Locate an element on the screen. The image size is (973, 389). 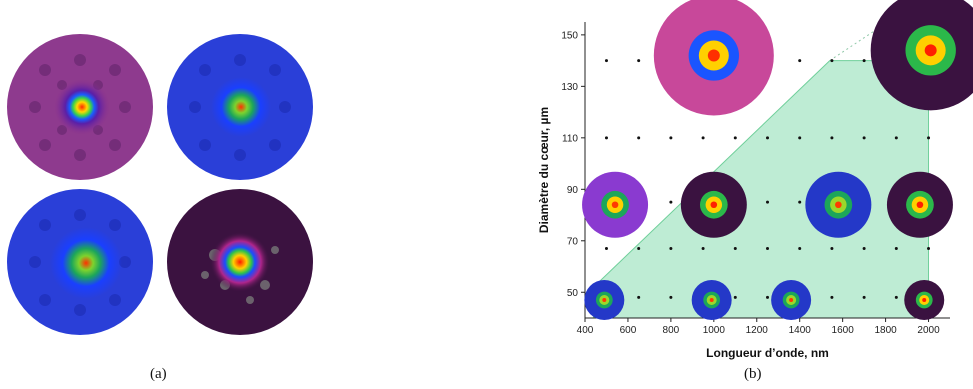
x-tick-label: 2000 is located at coordinates (928, 330).